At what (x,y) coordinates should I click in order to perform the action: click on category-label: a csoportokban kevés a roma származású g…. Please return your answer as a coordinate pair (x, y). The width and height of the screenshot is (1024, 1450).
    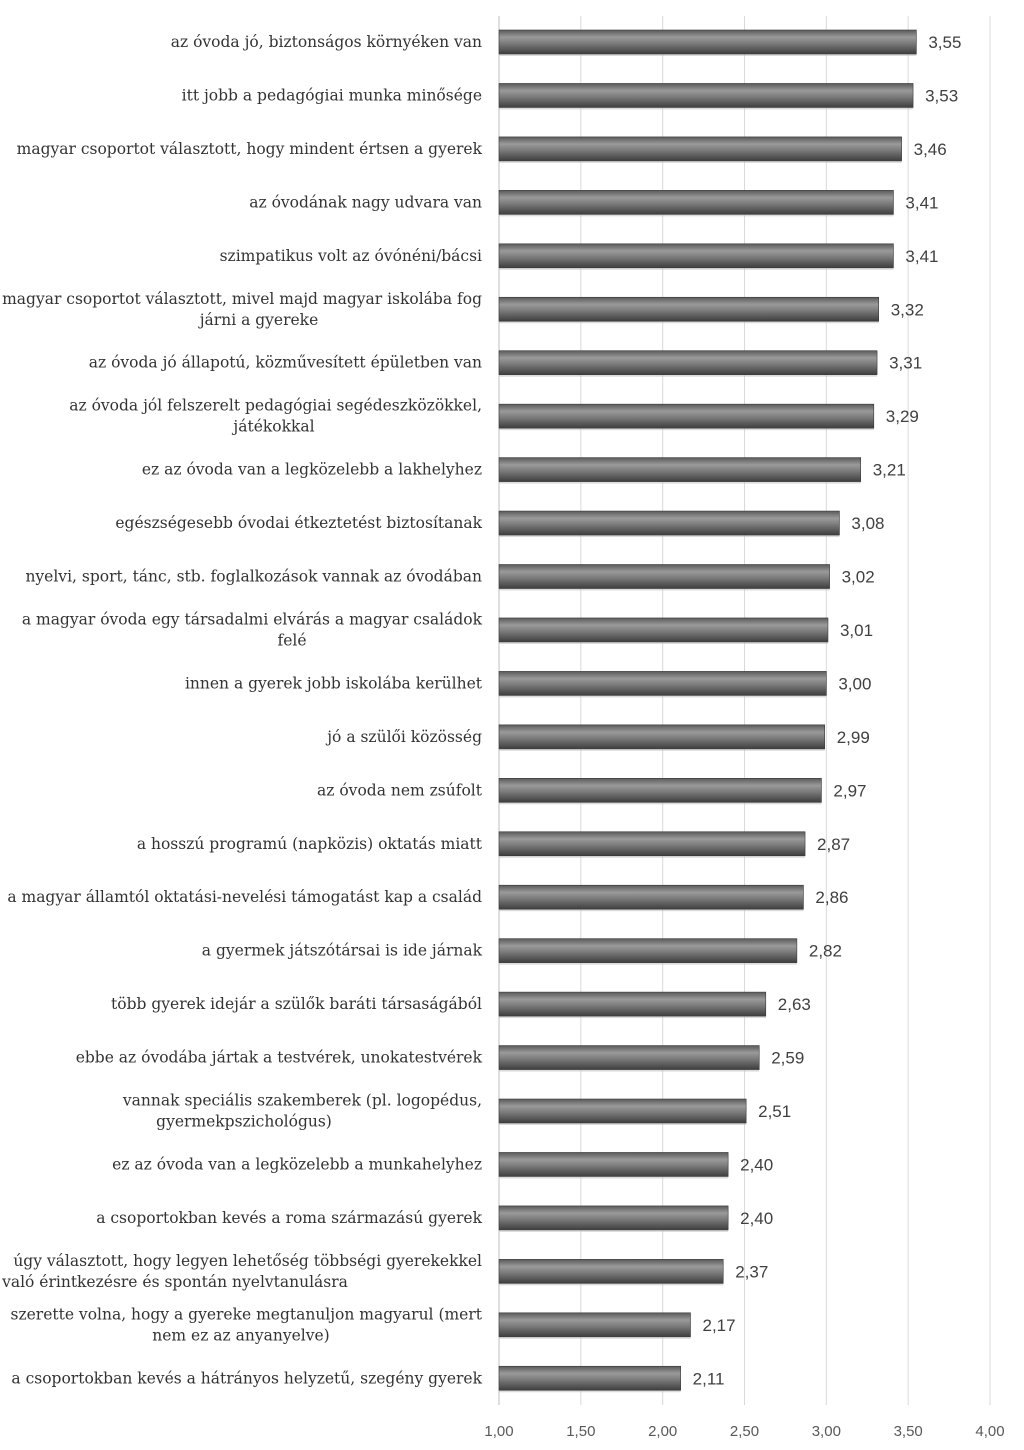
    Looking at the image, I should click on (289, 1218).